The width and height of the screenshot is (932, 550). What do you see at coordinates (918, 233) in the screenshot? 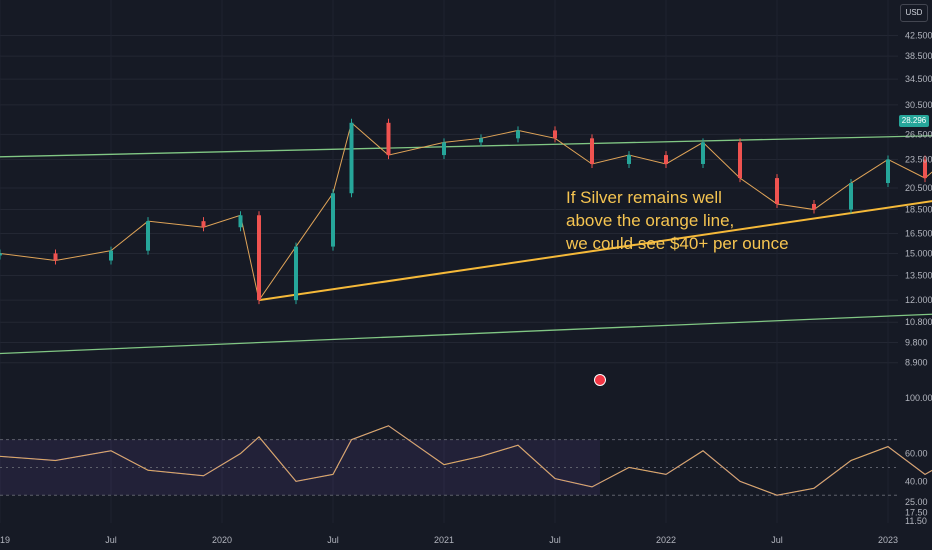
I see `y-tick-label-8: 16.500` at bounding box center [918, 233].